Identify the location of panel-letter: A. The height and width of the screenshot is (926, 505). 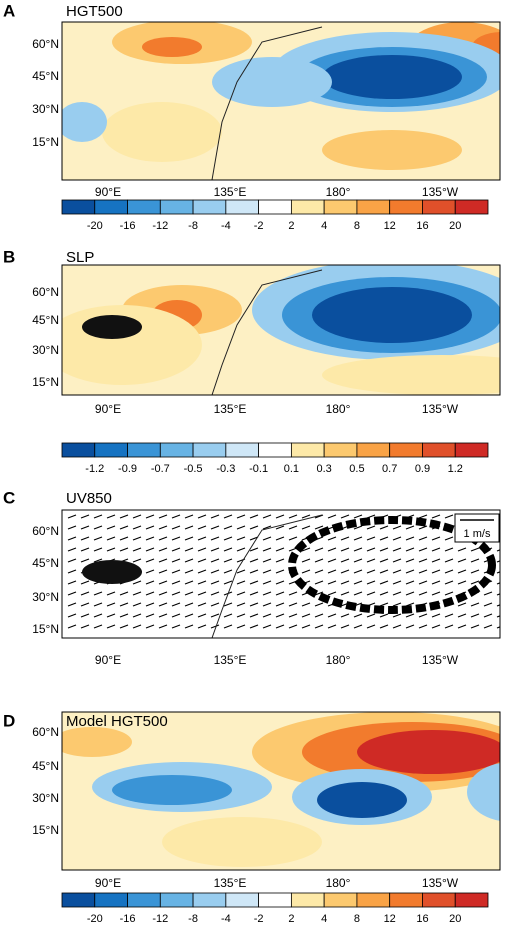
(9, 10).